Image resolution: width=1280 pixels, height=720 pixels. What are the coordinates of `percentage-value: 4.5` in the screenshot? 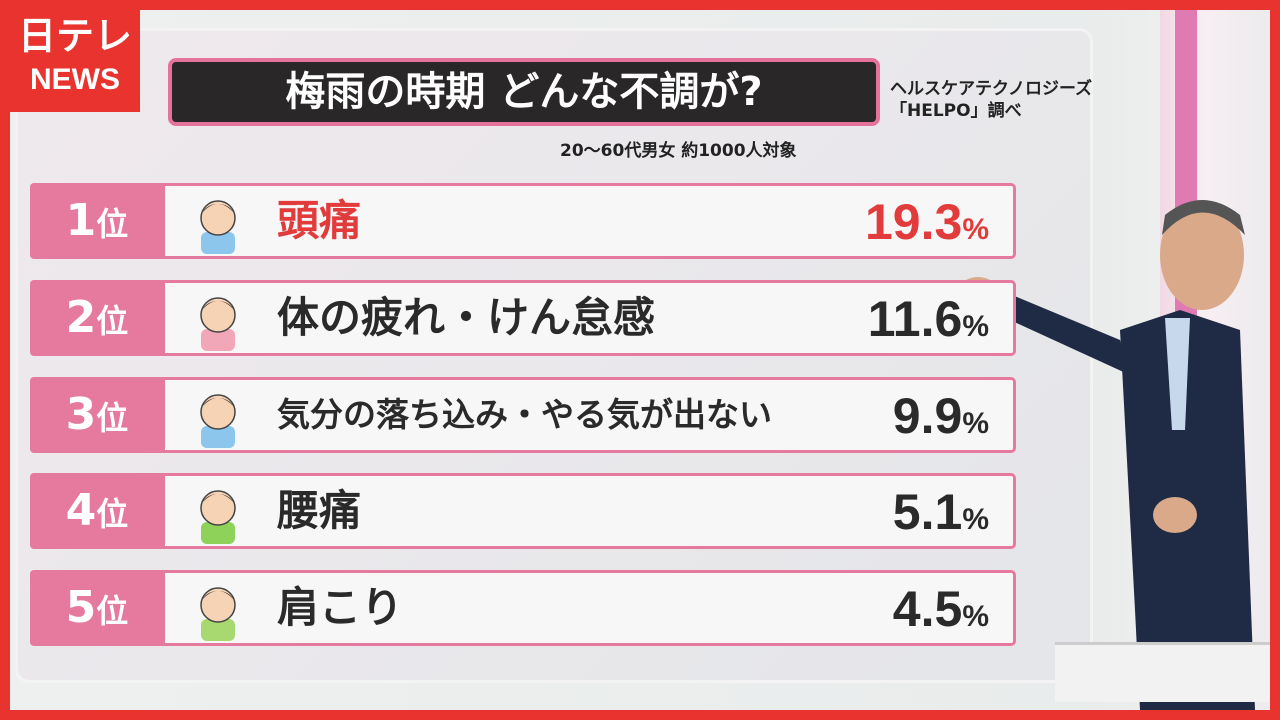 It's located at (927, 609).